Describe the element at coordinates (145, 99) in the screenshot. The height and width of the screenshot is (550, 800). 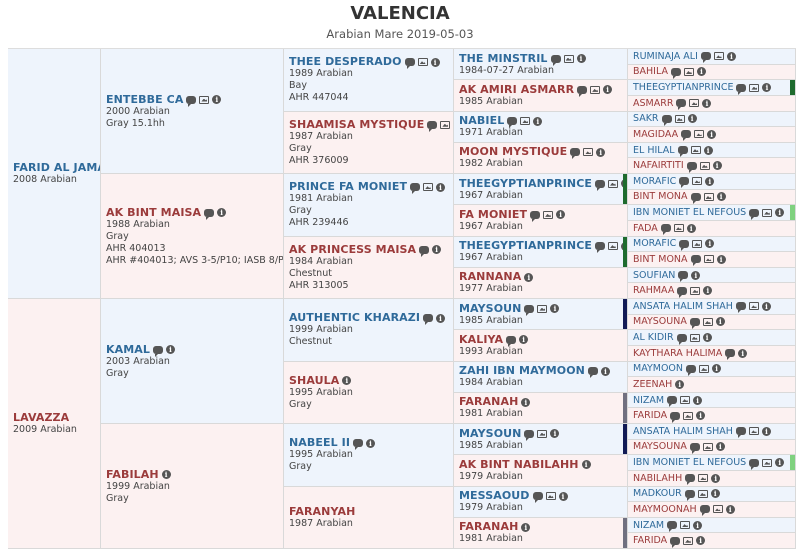
I see `horse-name-link: ENTEBBE CA` at that location.